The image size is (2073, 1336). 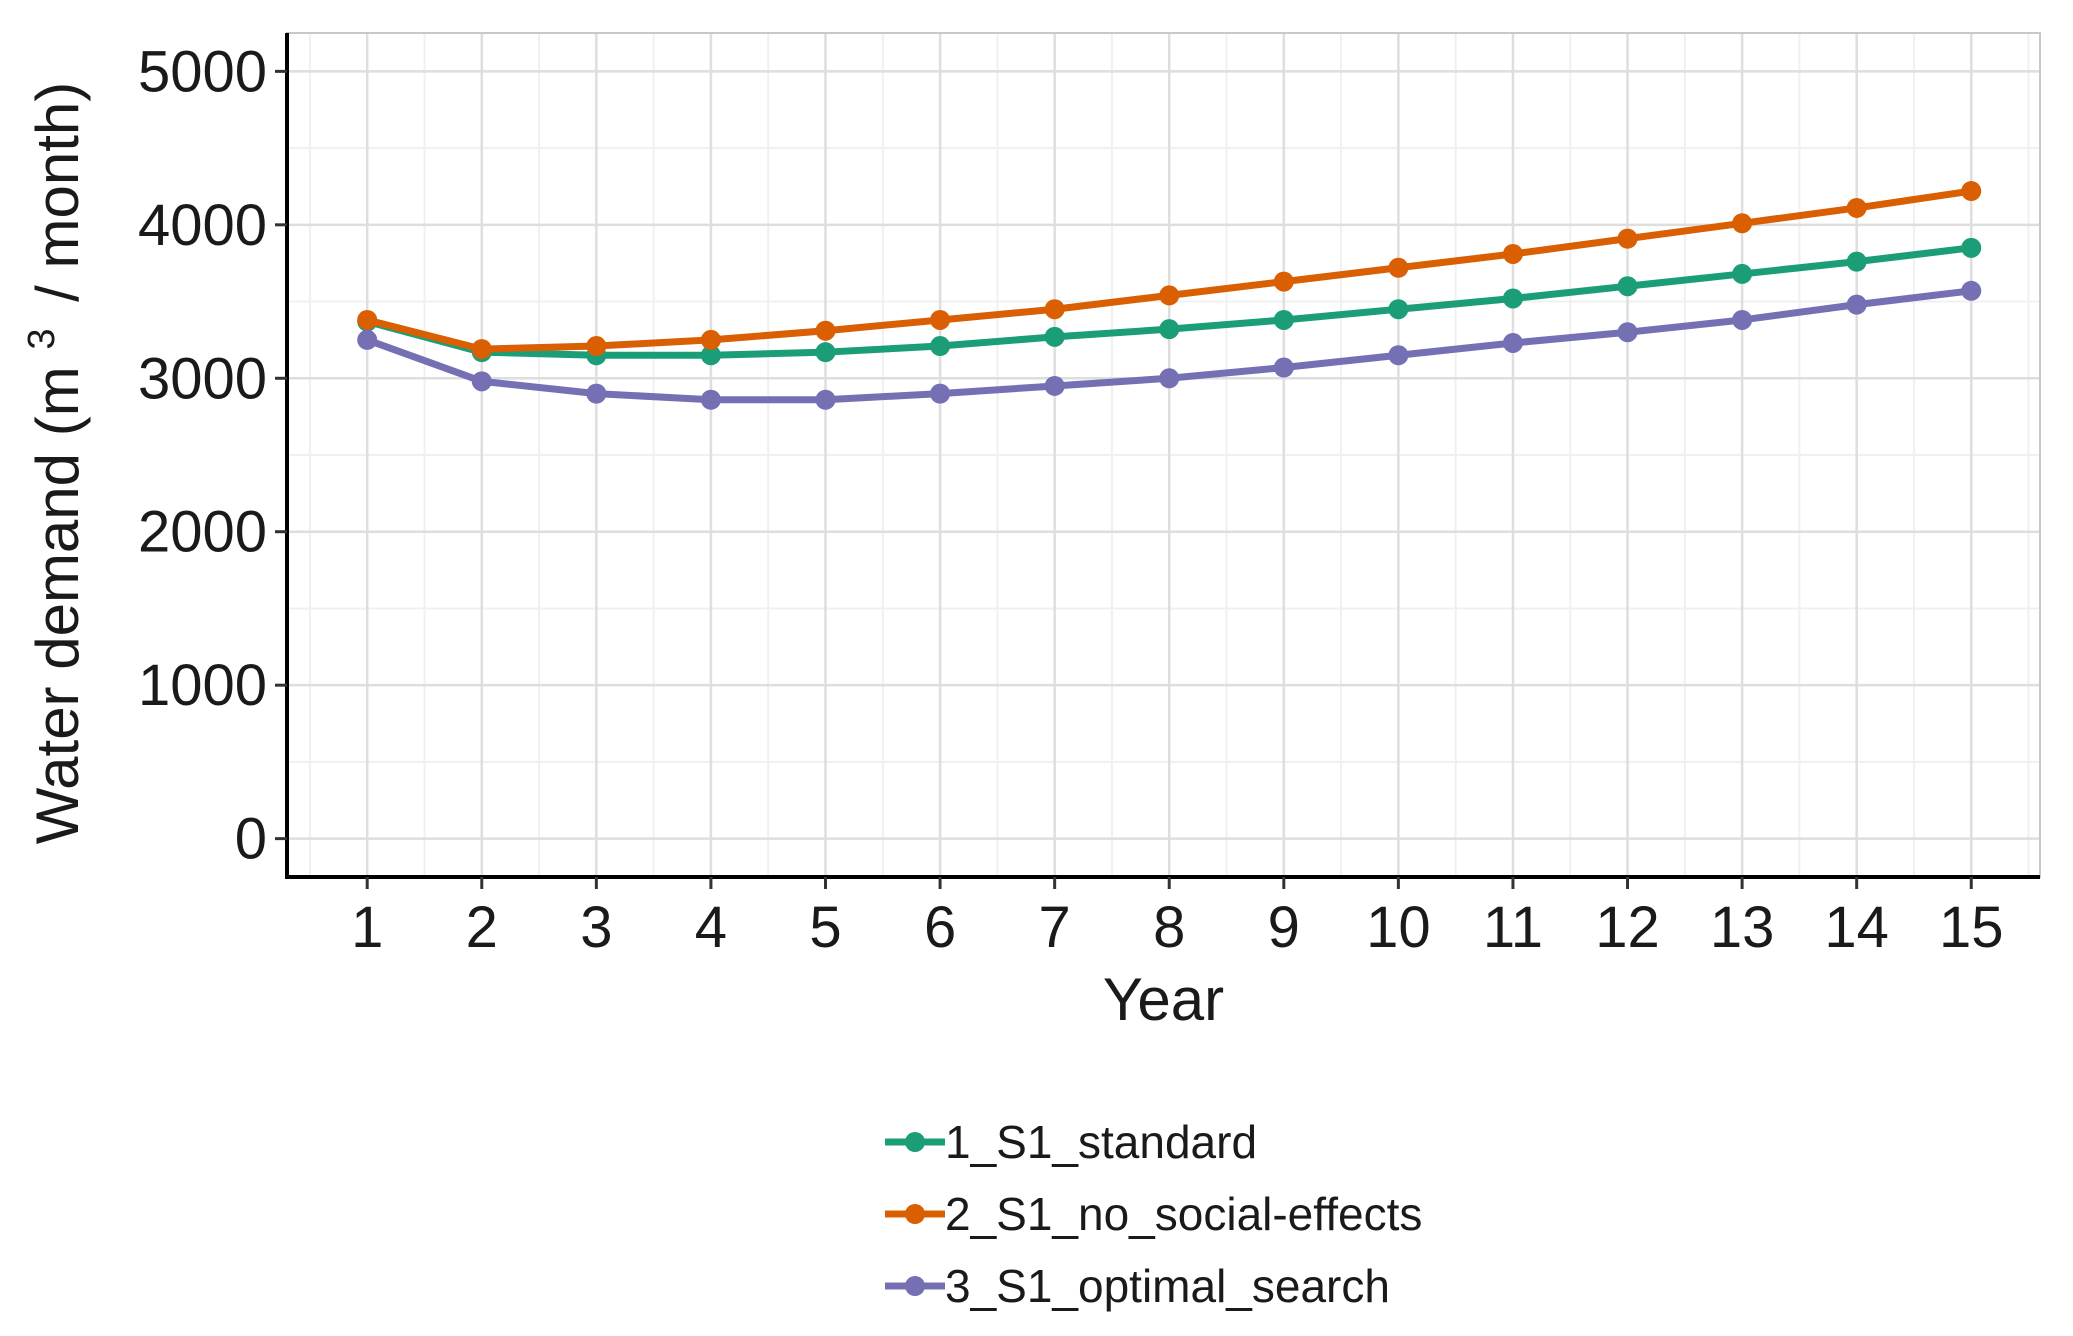 I want to click on y-axis-title: Water demand (m 3 / month), so click(x=45, y=463).